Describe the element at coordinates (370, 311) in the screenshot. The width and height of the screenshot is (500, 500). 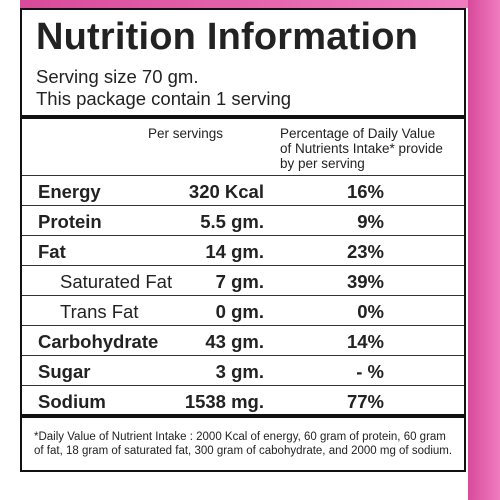
I see `daily-value: 0%` at that location.